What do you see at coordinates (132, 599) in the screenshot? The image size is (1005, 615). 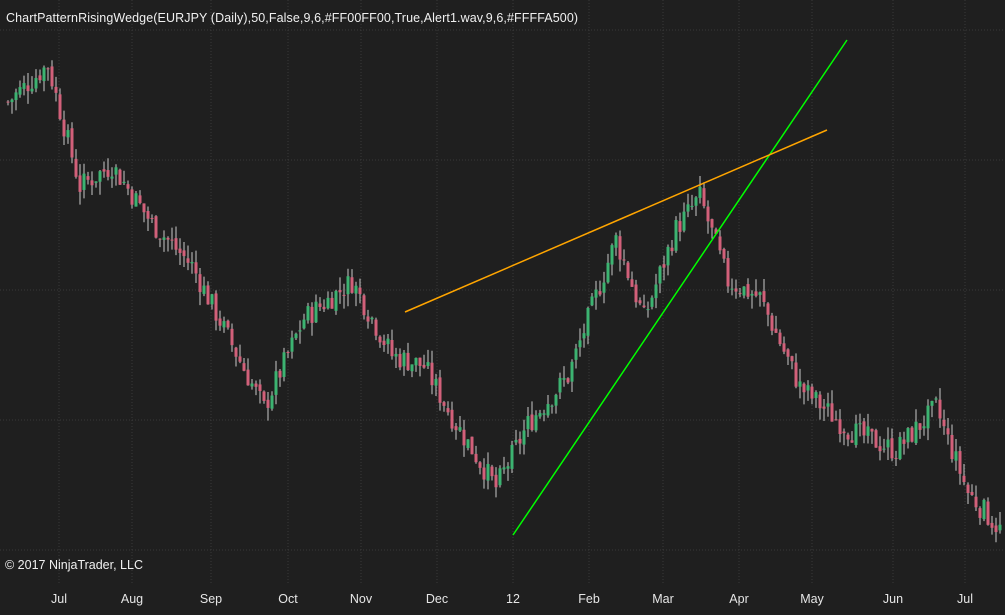 I see `x-tick-label: Aug` at bounding box center [132, 599].